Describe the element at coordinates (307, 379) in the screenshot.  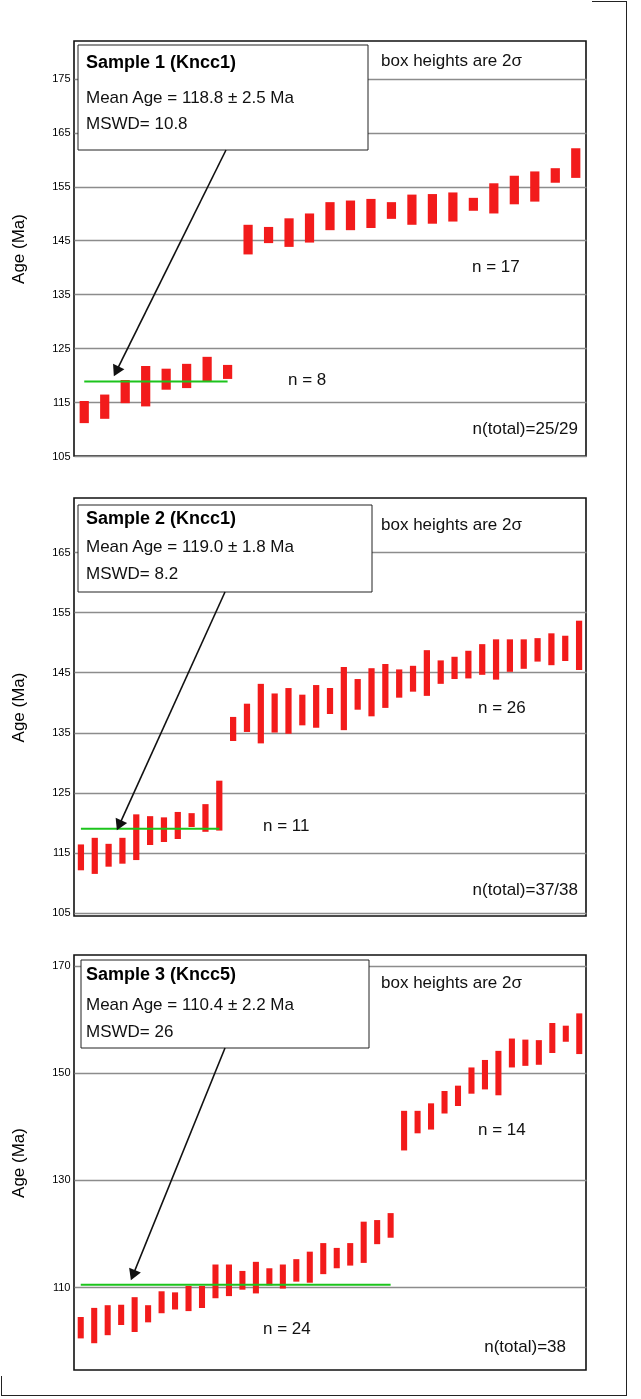
I see `annotation: n = 8` at that location.